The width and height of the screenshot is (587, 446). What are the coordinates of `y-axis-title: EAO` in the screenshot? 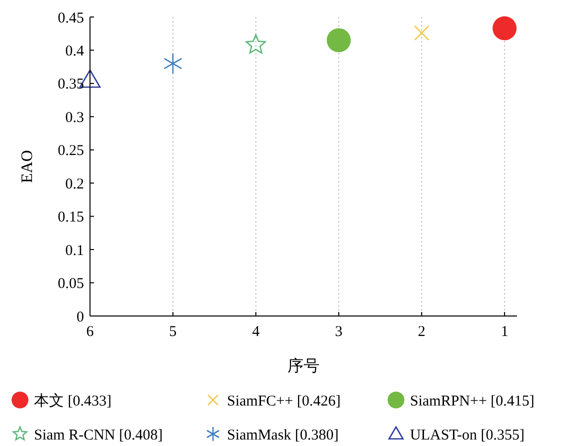 It's located at (27, 166).